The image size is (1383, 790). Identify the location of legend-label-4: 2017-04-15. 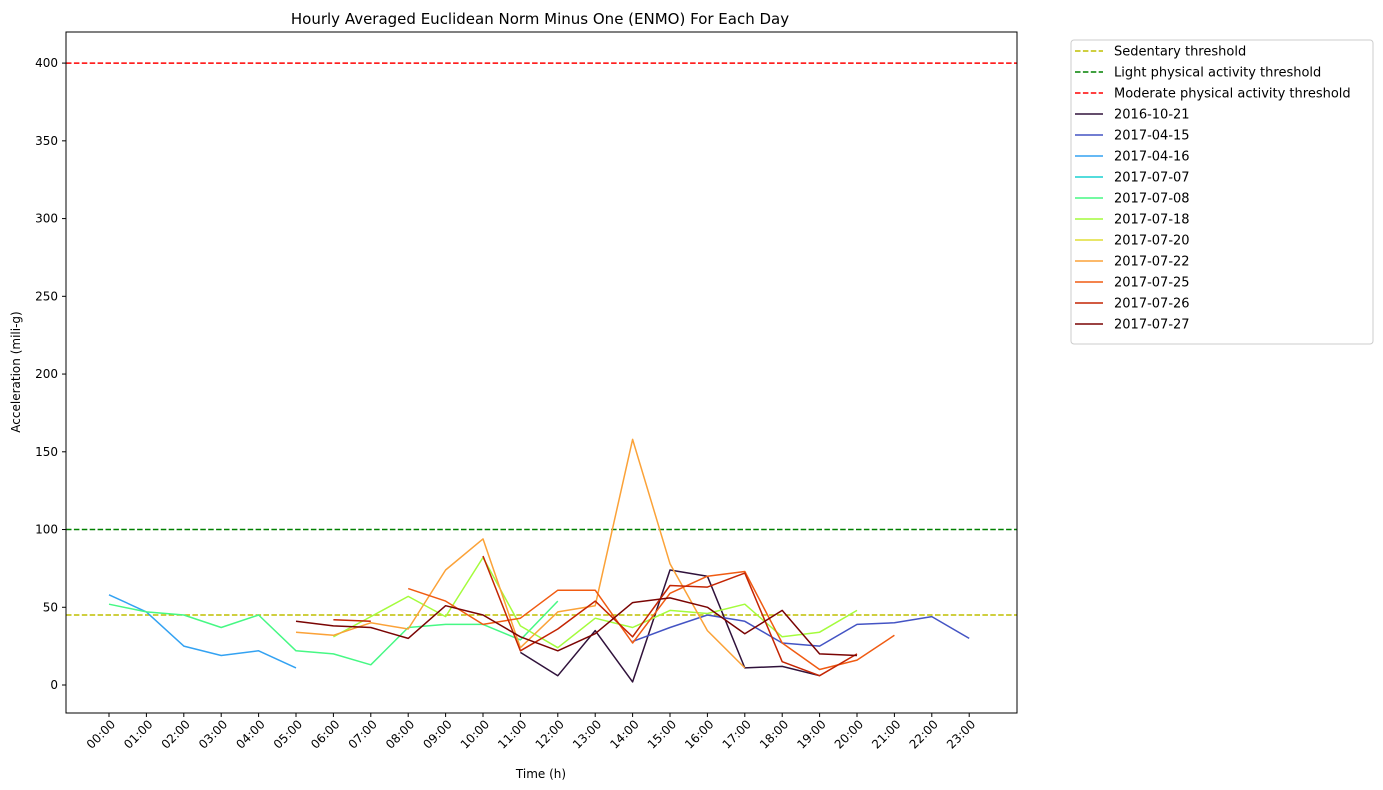
(1152, 136).